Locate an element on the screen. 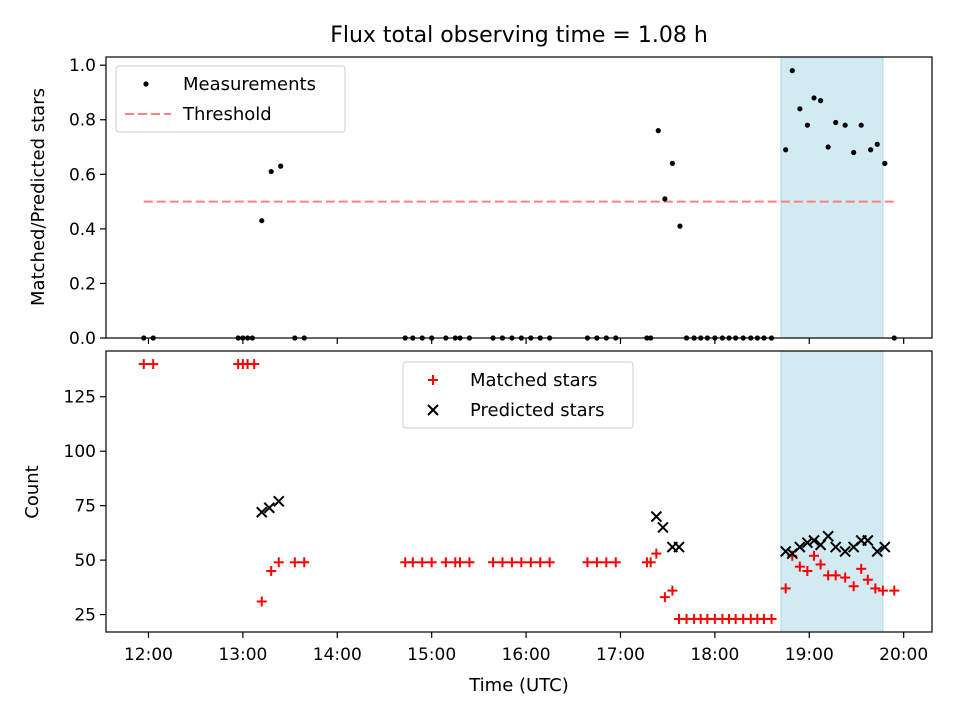  legend: Measurements Threshold is located at coordinates (230, 99).